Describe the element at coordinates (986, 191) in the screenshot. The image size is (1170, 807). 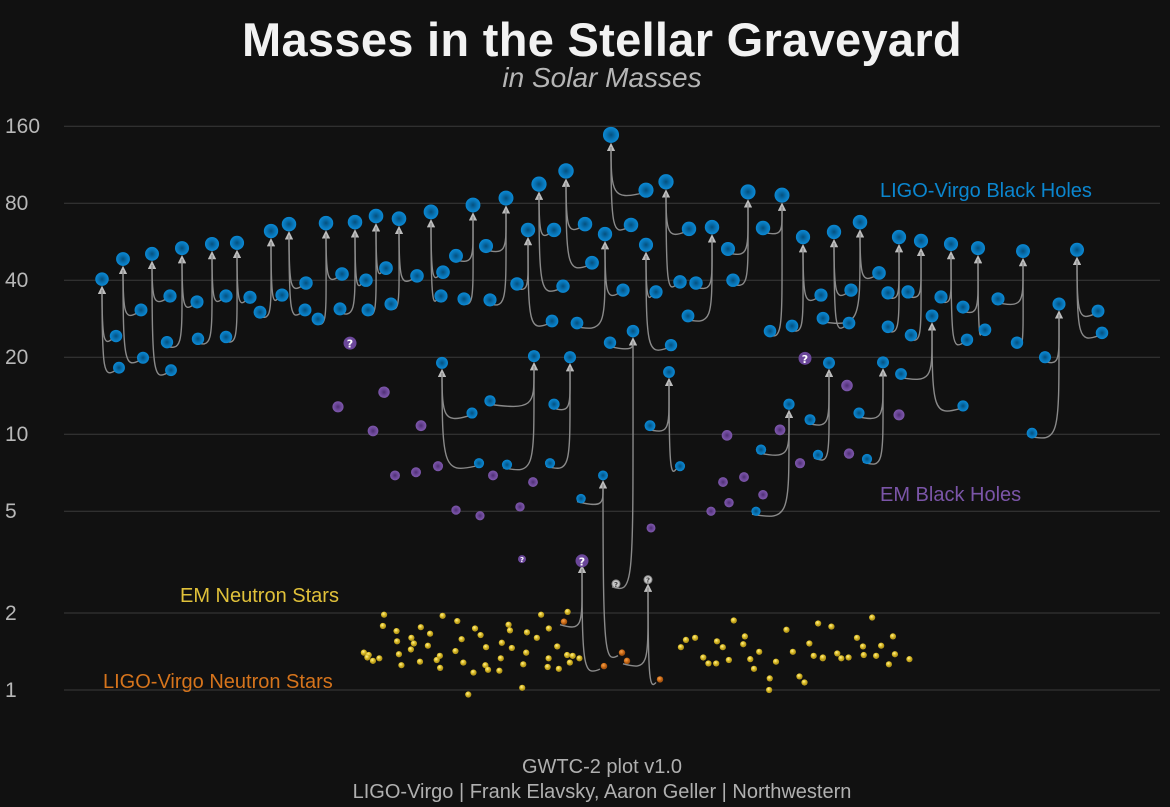
I see `legend-ligo-virgo-black-holes: LIGO-Virgo Black Holes` at that location.